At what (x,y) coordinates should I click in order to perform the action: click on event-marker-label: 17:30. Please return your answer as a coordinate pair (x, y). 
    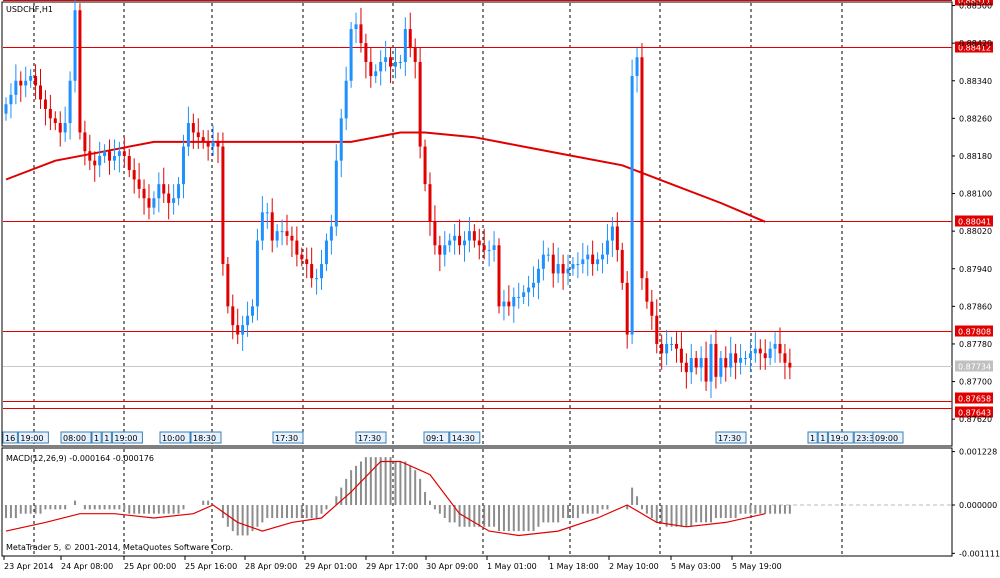
    Looking at the image, I should click on (369, 438).